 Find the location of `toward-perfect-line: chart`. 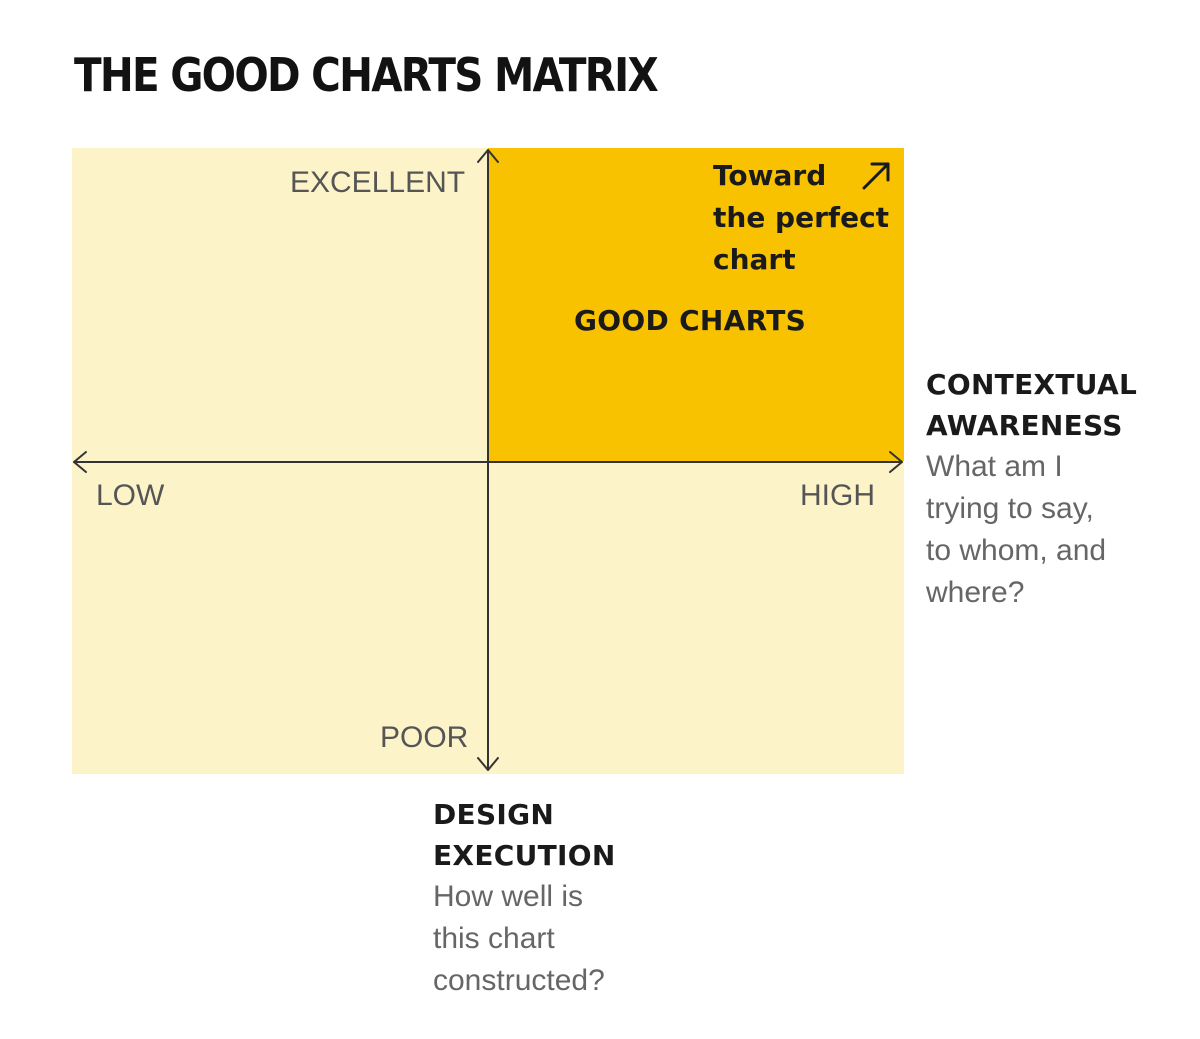

toward-perfect-line: chart is located at coordinates (754, 259).